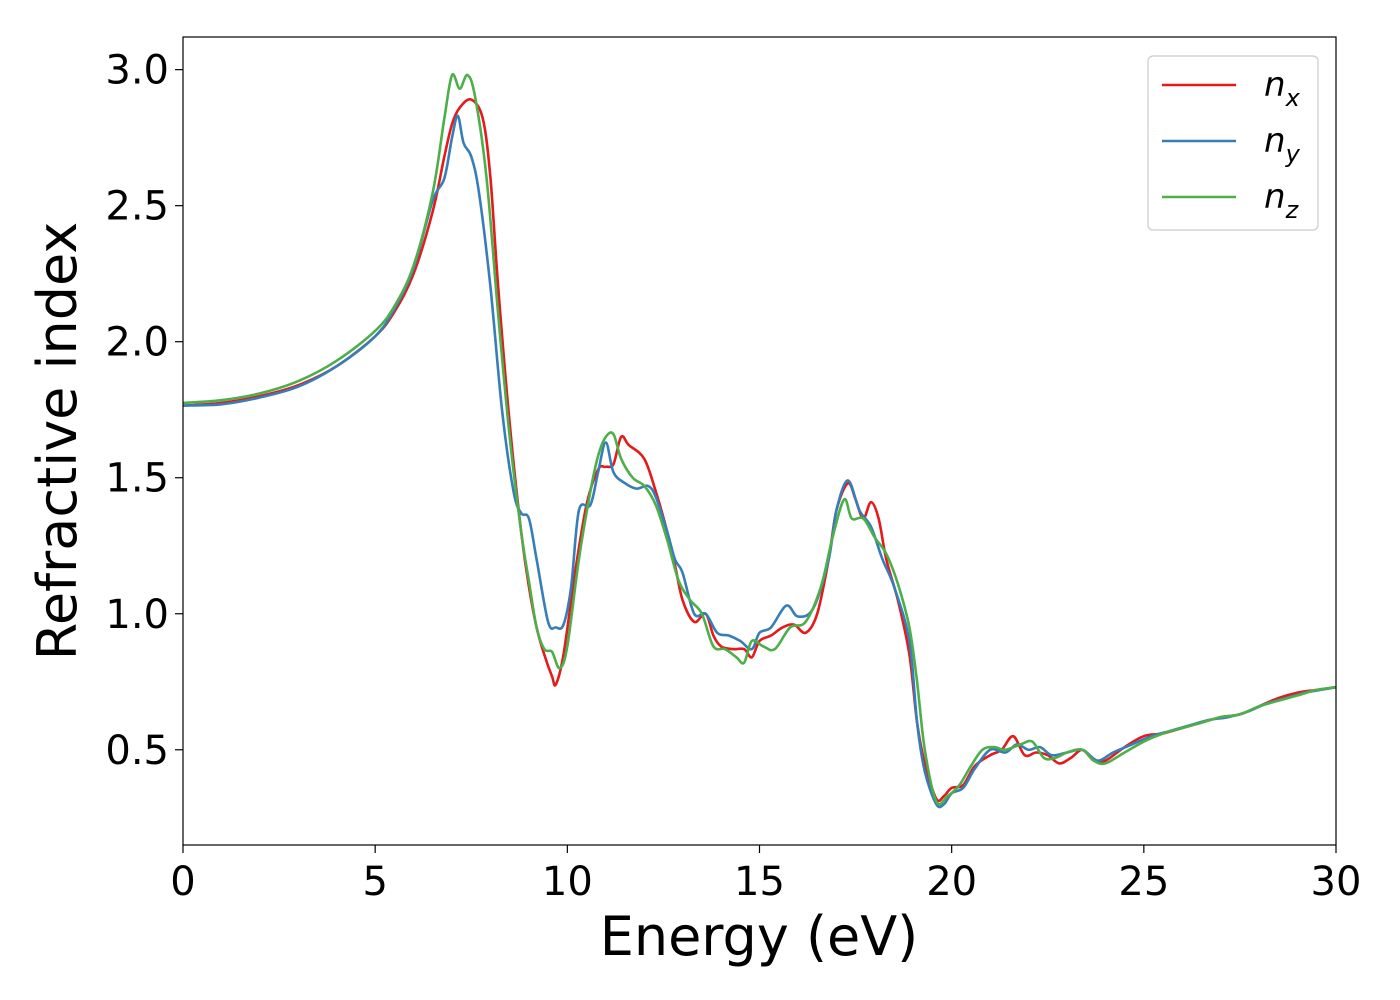 The width and height of the screenshot is (1400, 1000). I want to click on y-tick-label: 2.0, so click(137, 343).